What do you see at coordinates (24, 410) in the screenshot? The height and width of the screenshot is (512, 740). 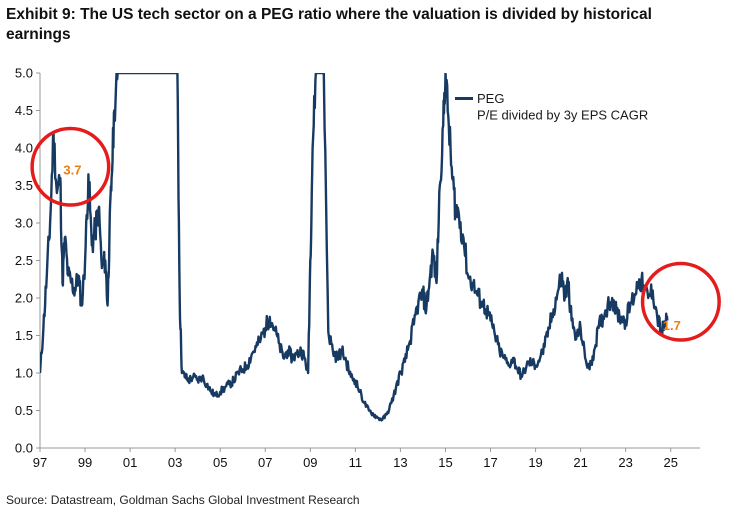 I see `y-tick-label: 0.5` at bounding box center [24, 410].